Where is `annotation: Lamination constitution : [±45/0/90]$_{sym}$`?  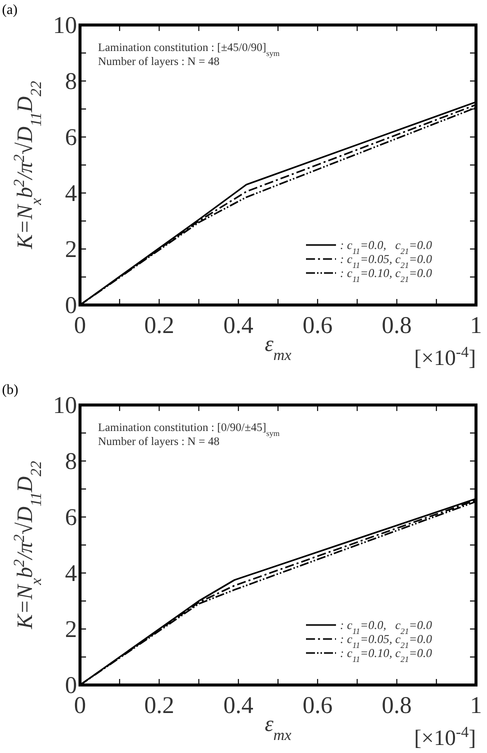 annotation: Lamination constitution : [±45/0/90]$_{sym}$ is located at coordinates (189, 50).